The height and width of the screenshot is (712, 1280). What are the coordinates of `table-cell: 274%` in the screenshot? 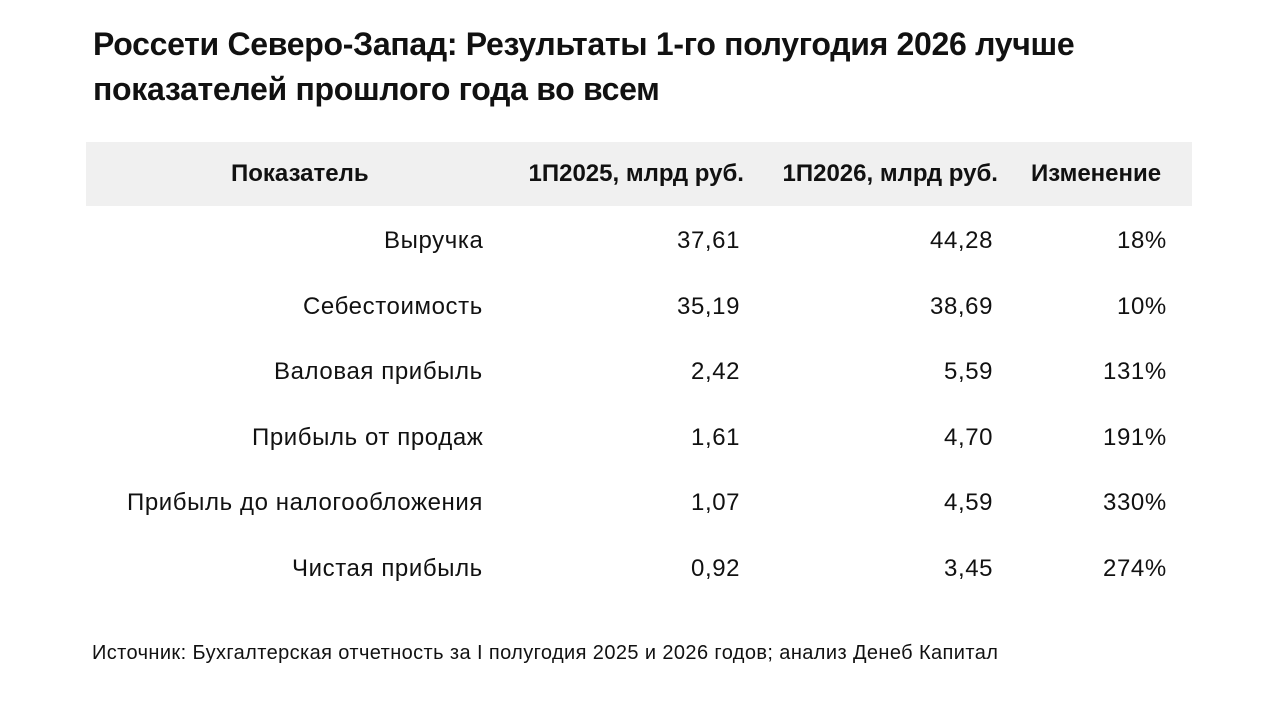 It's located at (1135, 568).